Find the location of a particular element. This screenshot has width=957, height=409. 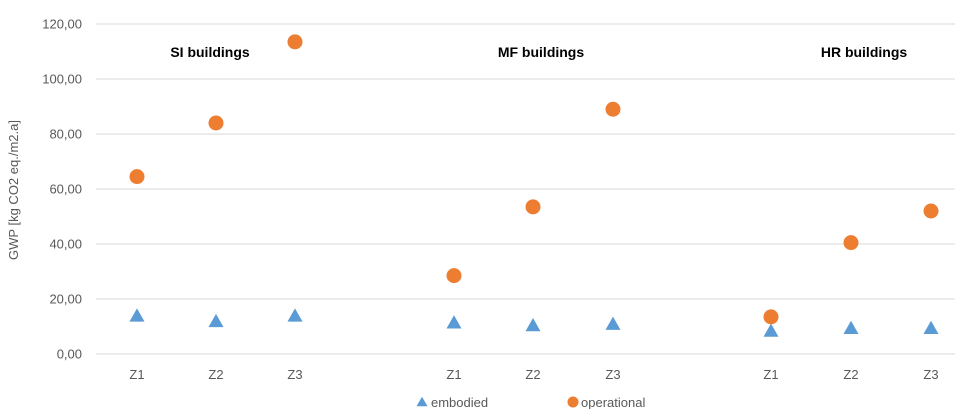

y-tick-label: 0,00 is located at coordinates (69, 354).